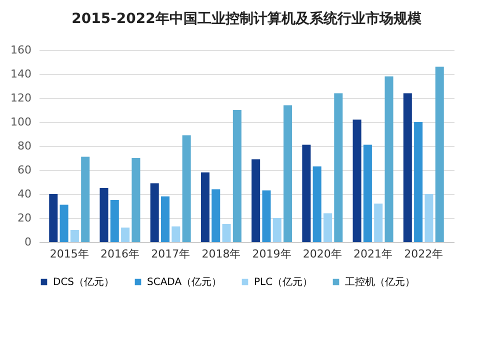  Describe the element at coordinates (25, 194) in the screenshot. I see `y-tick-label: 40` at that location.